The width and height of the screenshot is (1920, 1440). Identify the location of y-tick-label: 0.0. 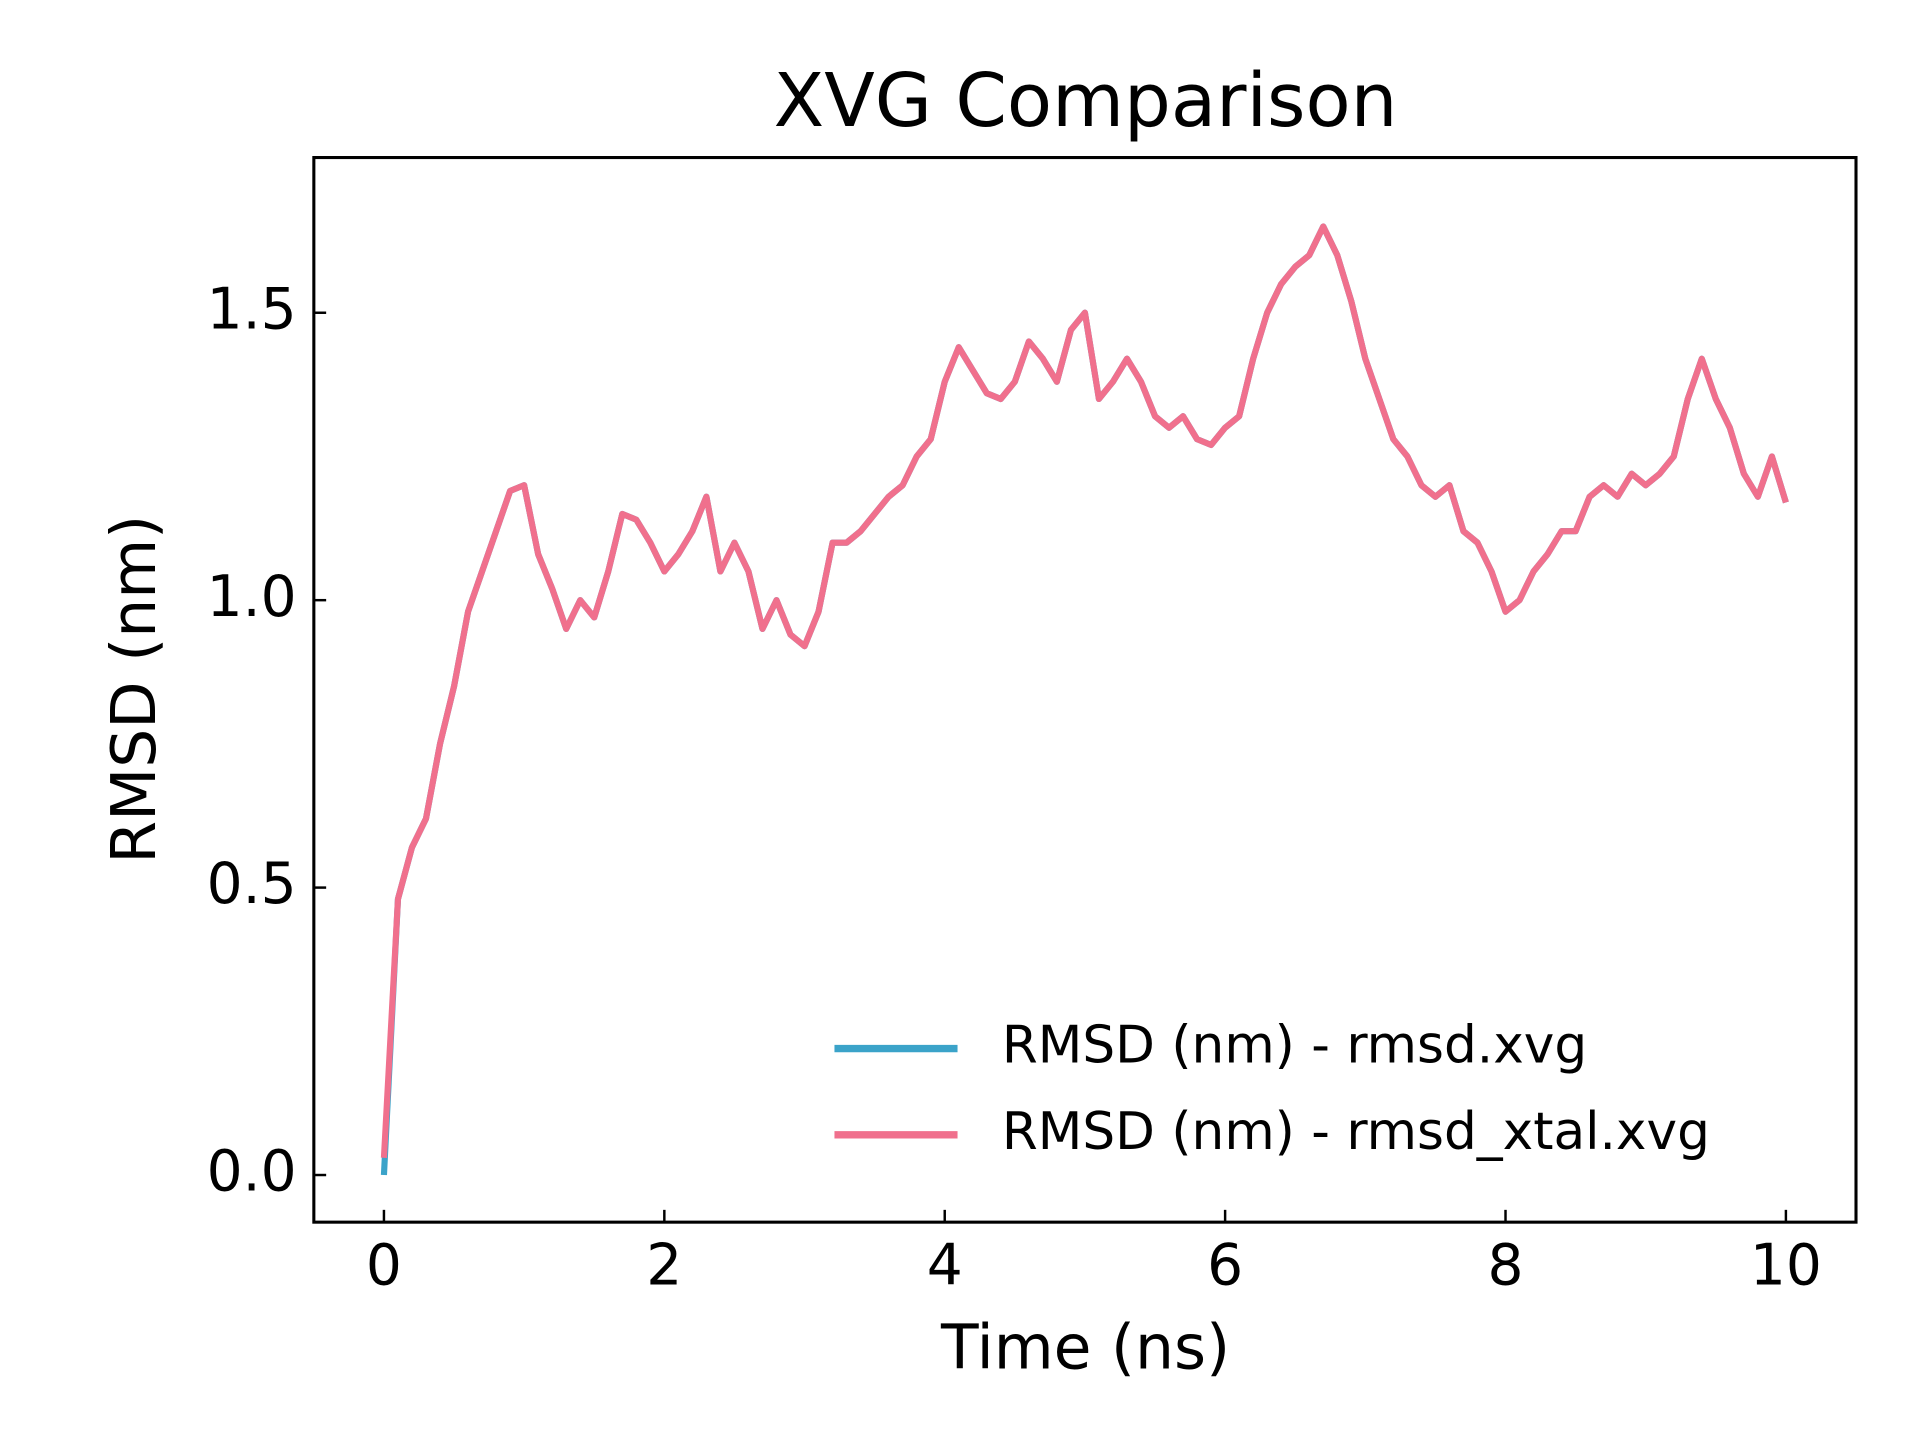
(252, 1172).